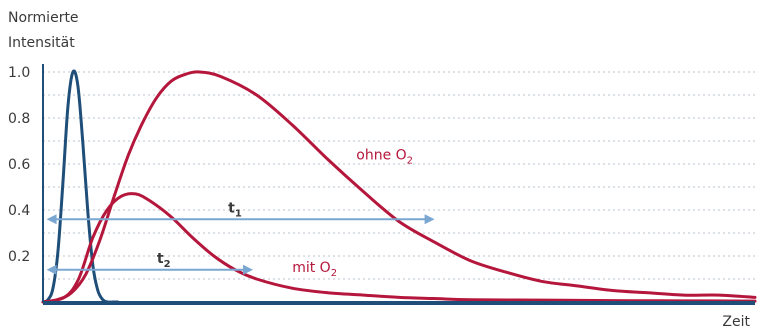  Describe the element at coordinates (384, 156) in the screenshot. I see `series-label-ohne-o2: ohne O2` at that location.